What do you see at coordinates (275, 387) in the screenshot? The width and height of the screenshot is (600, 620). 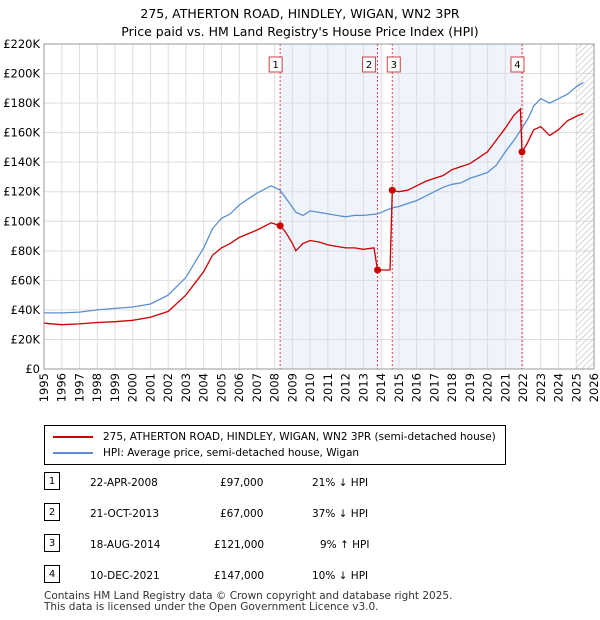 I see `x-tick-label: 2008` at bounding box center [275, 387].